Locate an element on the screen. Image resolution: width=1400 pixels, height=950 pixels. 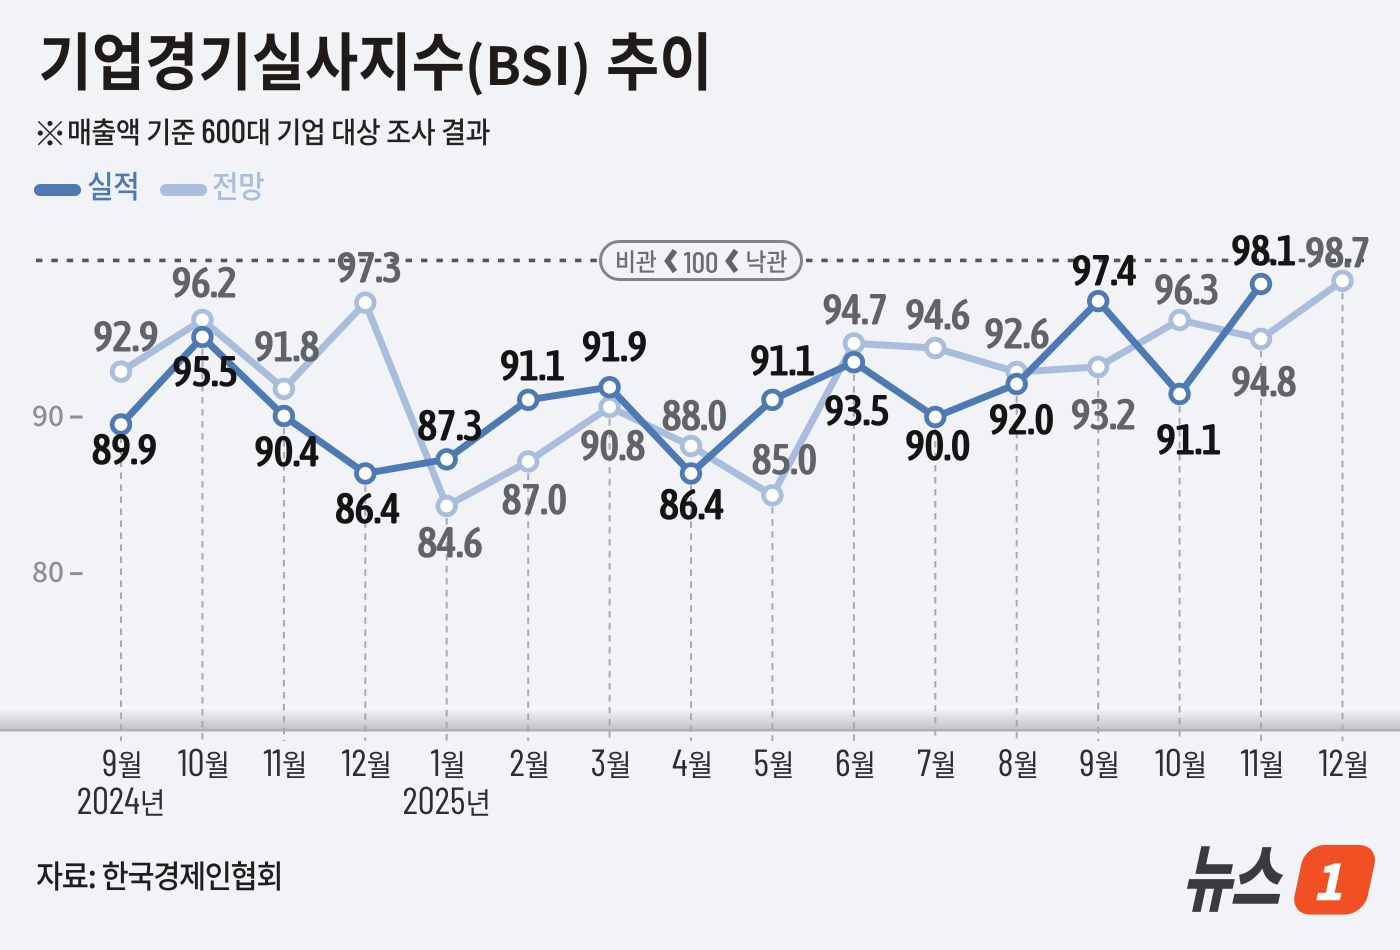
svg-text: 뉴스 is located at coordinates (1237, 880).